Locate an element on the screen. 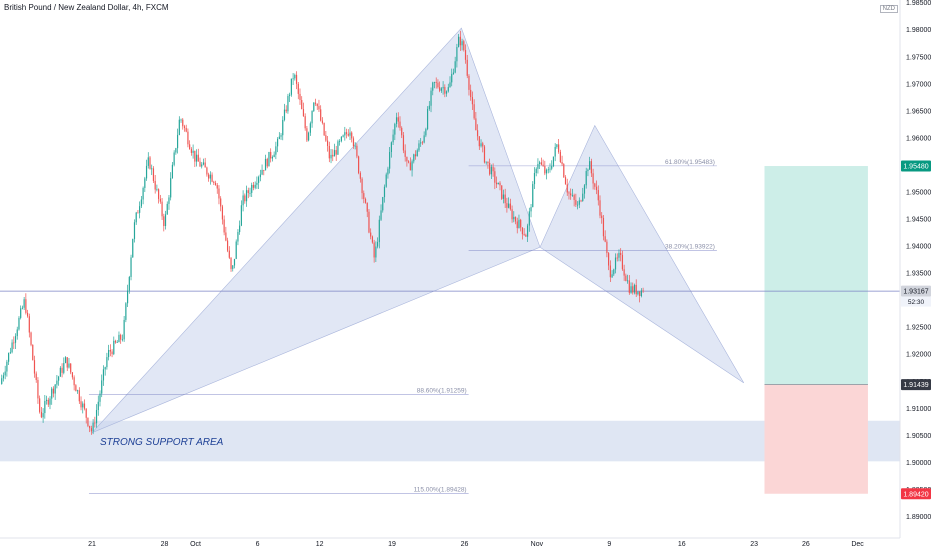 The image size is (932, 550). price-tag-text: 1.93167 is located at coordinates (915, 292).